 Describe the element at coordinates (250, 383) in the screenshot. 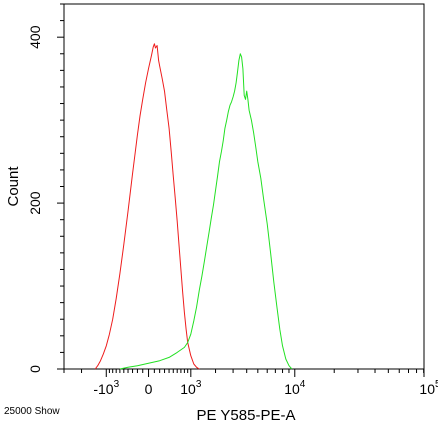

I see `x-axis: -103 0 10³ 10⁴ 10⁵` at that location.